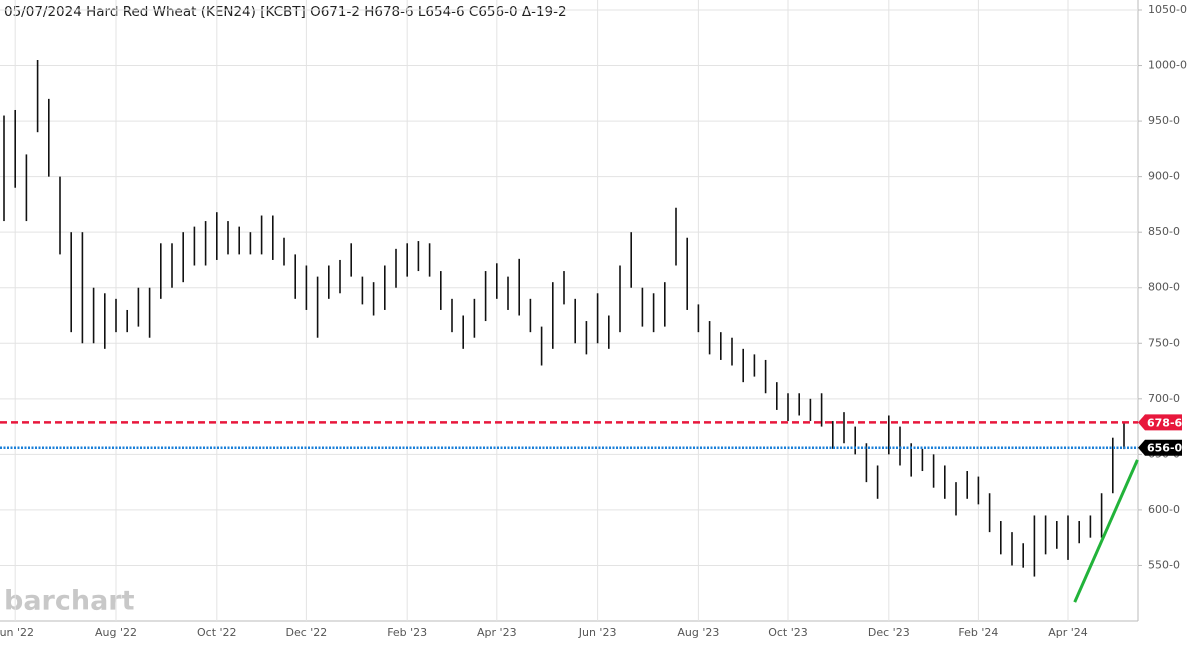 Image resolution: width=1190 pixels, height=649 pixels. What do you see at coordinates (1167, 65) in the screenshot?
I see `y-tick-label: 1000-0` at bounding box center [1167, 65].